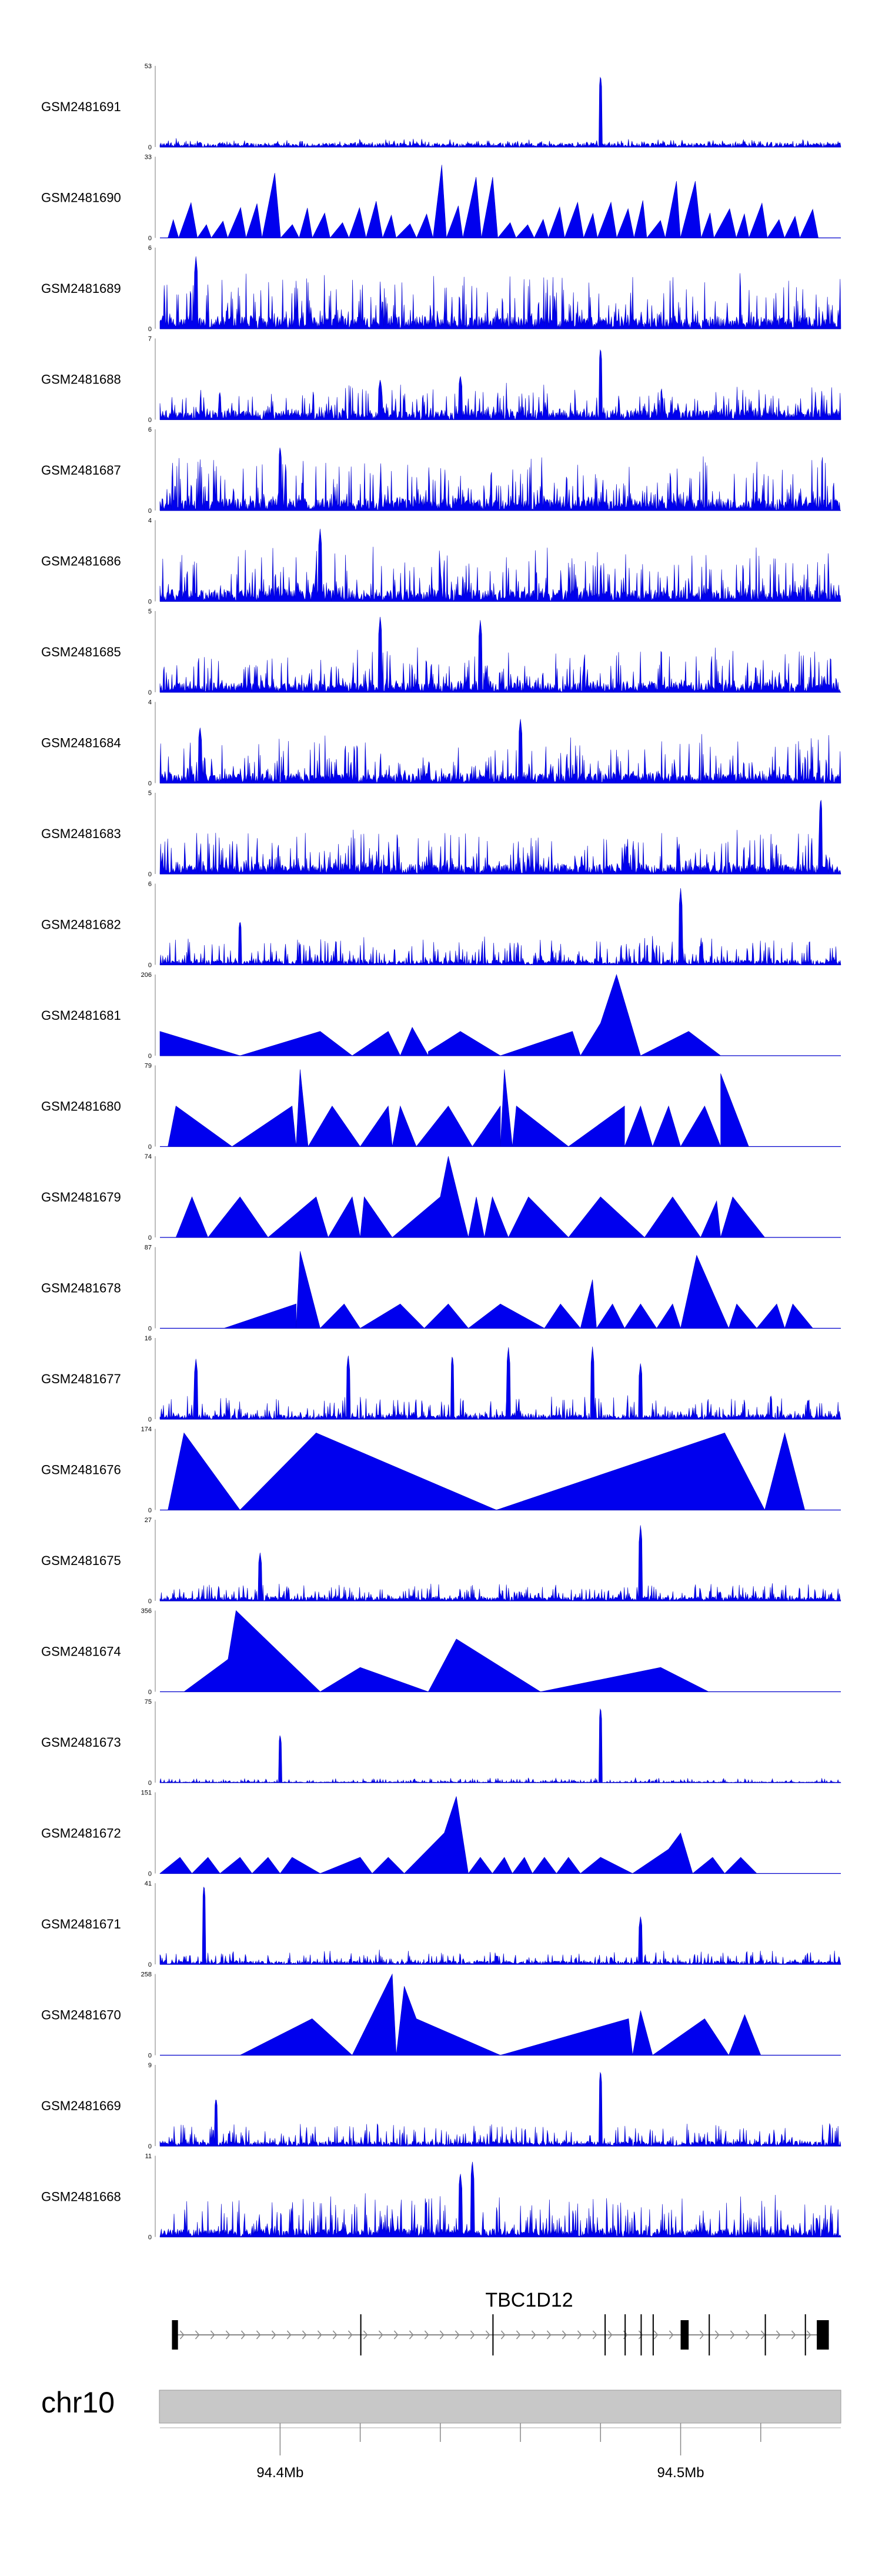  Describe the element at coordinates (441, 652) in the screenshot. I see `track-GSM2481685: GSM2481685 5 0` at that location.